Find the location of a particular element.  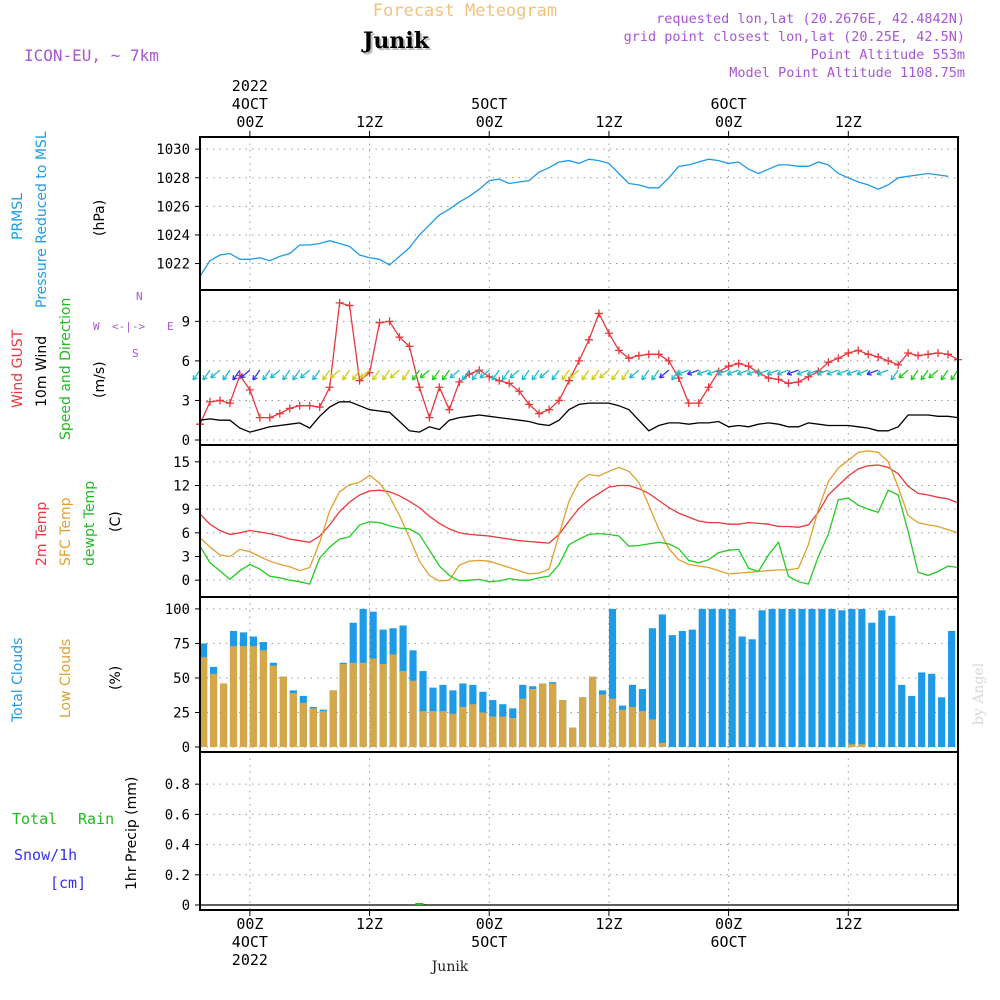

panel-temperature: 0 3 6 9 12 15 is located at coordinates (566, 521).